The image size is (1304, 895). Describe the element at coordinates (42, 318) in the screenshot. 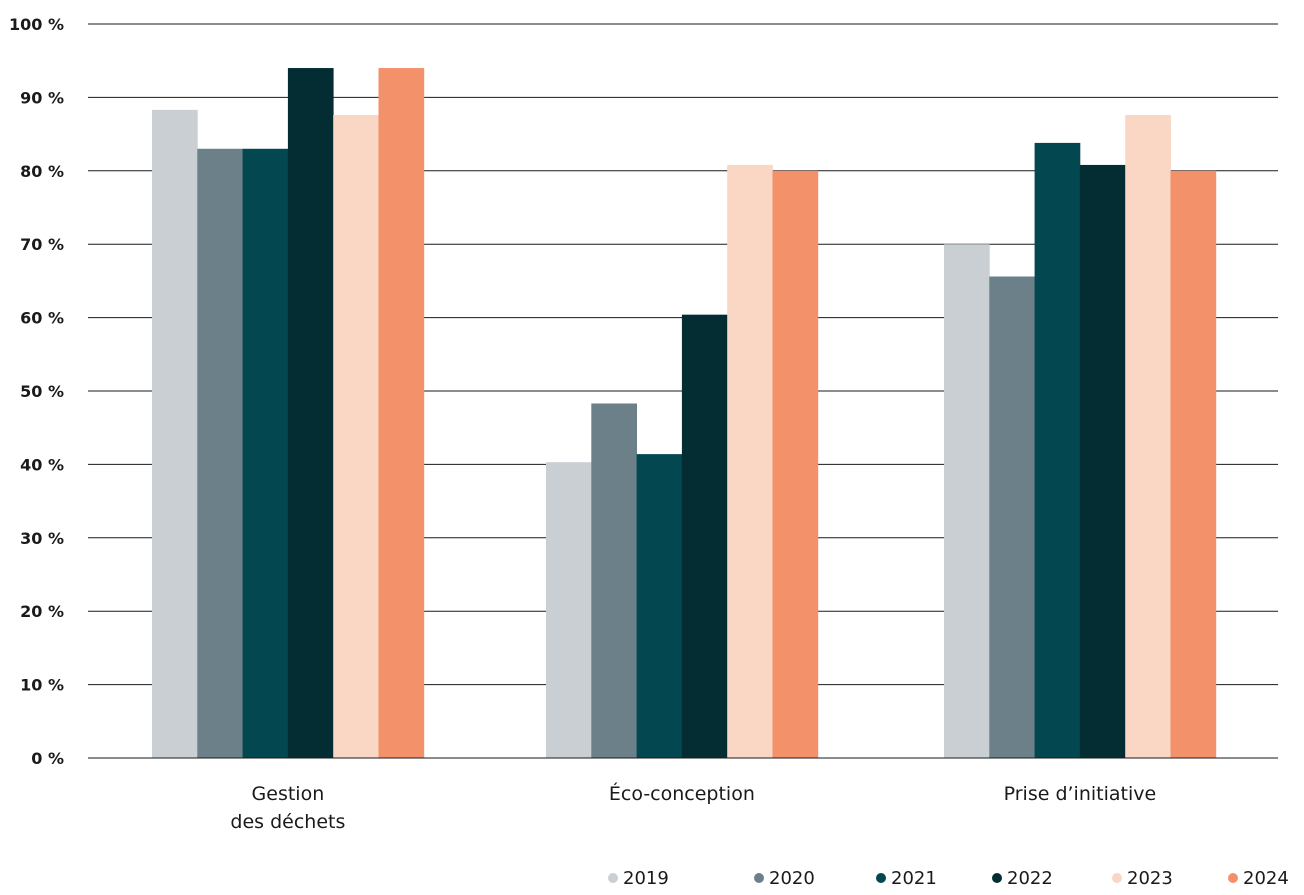

I see `y-tick-label: 60 %` at that location.